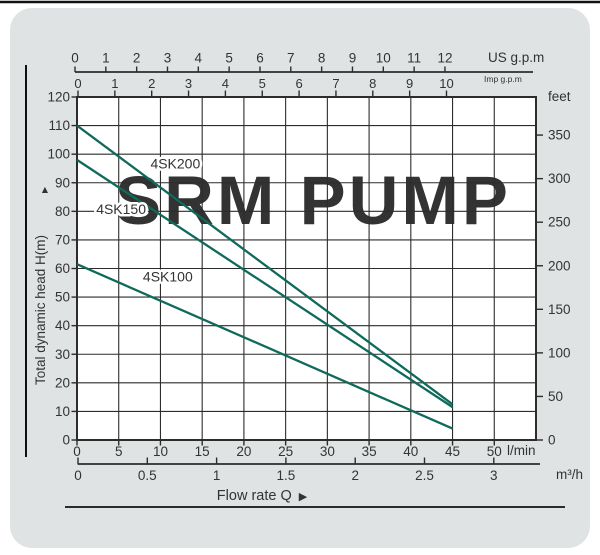 The height and width of the screenshot is (555, 600). I want to click on head-m-tick-label: 60, so click(62, 268).